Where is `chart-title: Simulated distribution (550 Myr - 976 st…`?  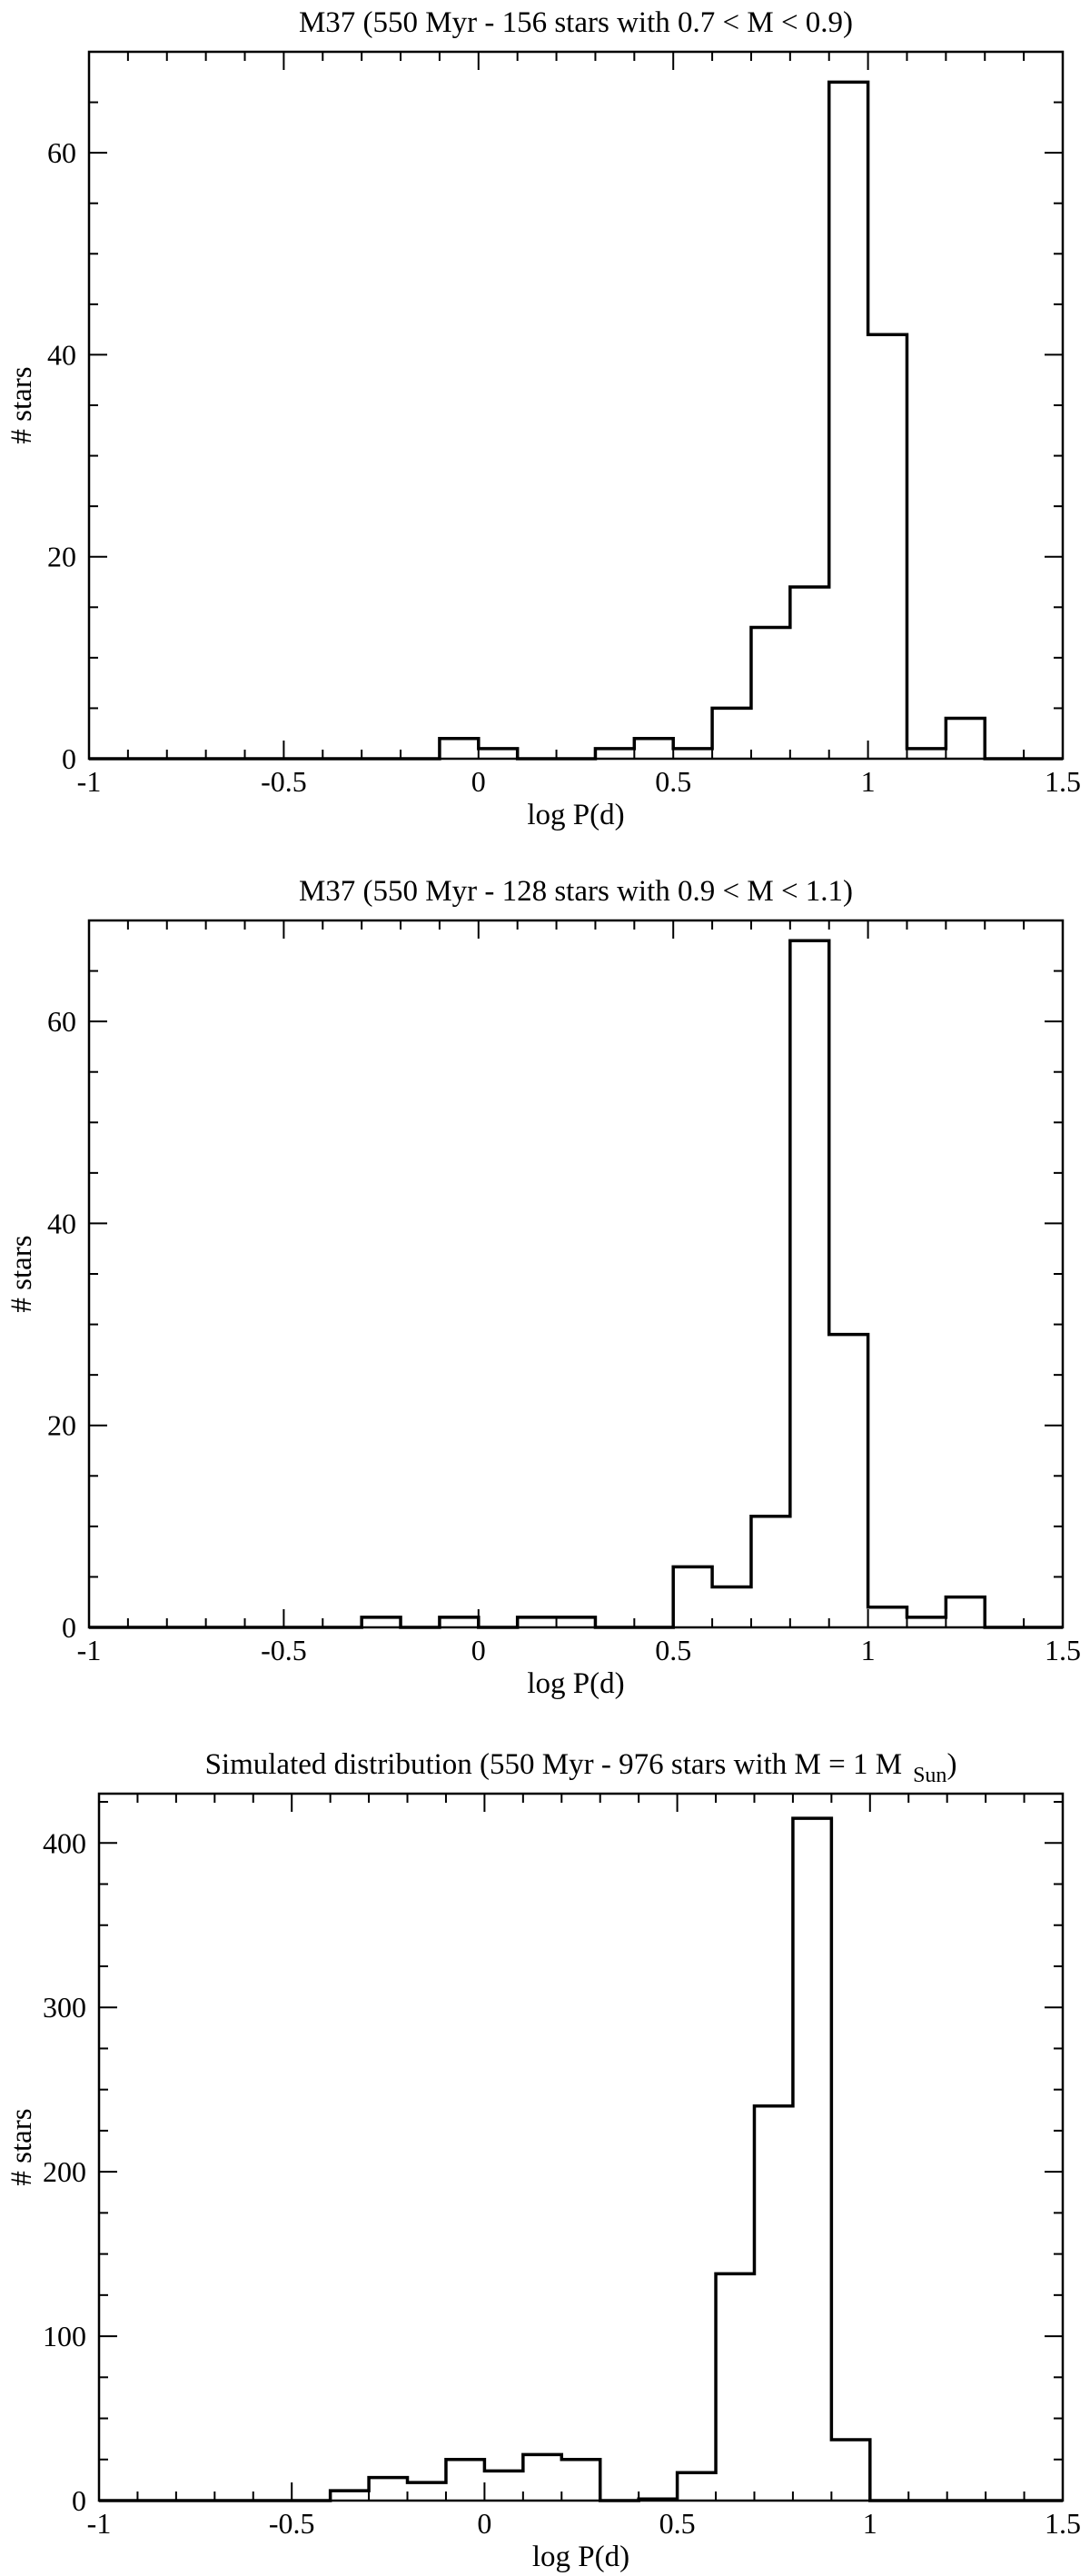 chart-title: Simulated distribution (550 Myr - 976 st… is located at coordinates (581, 1767).